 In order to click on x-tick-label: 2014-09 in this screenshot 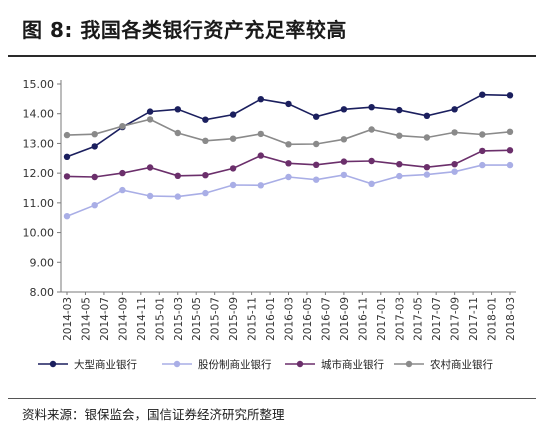, I will do `click(123, 319)`.